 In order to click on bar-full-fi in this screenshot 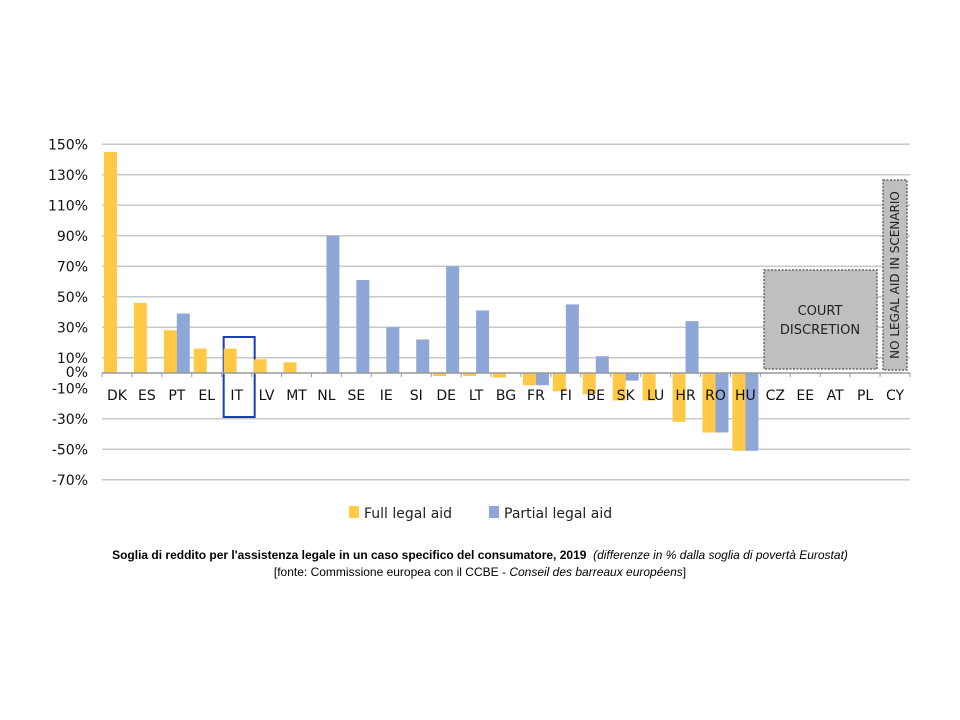, I will do `click(559, 382)`.